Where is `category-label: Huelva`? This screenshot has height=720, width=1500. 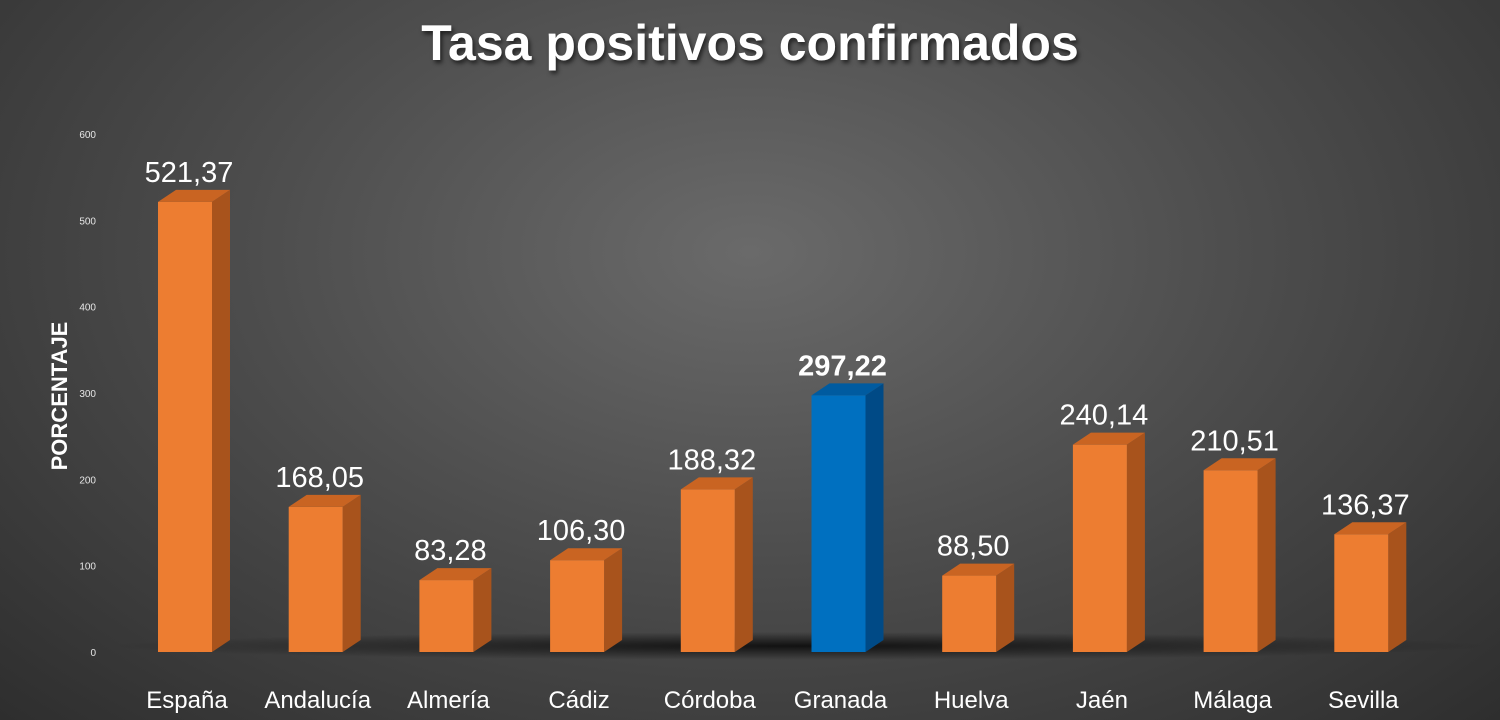 category-label: Huelva is located at coordinates (971, 700).